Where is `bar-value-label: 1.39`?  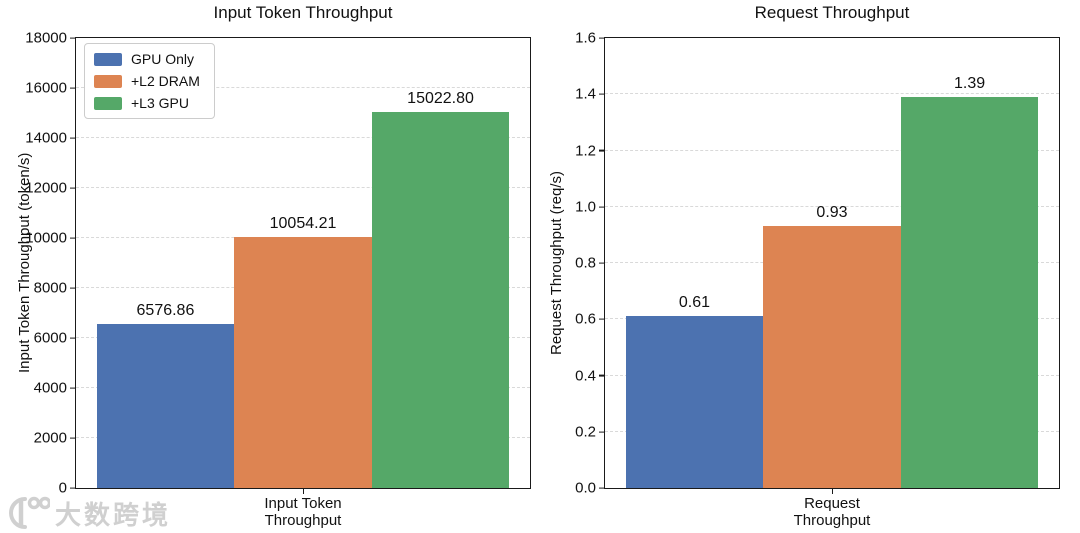
bar-value-label: 1.39 is located at coordinates (969, 84).